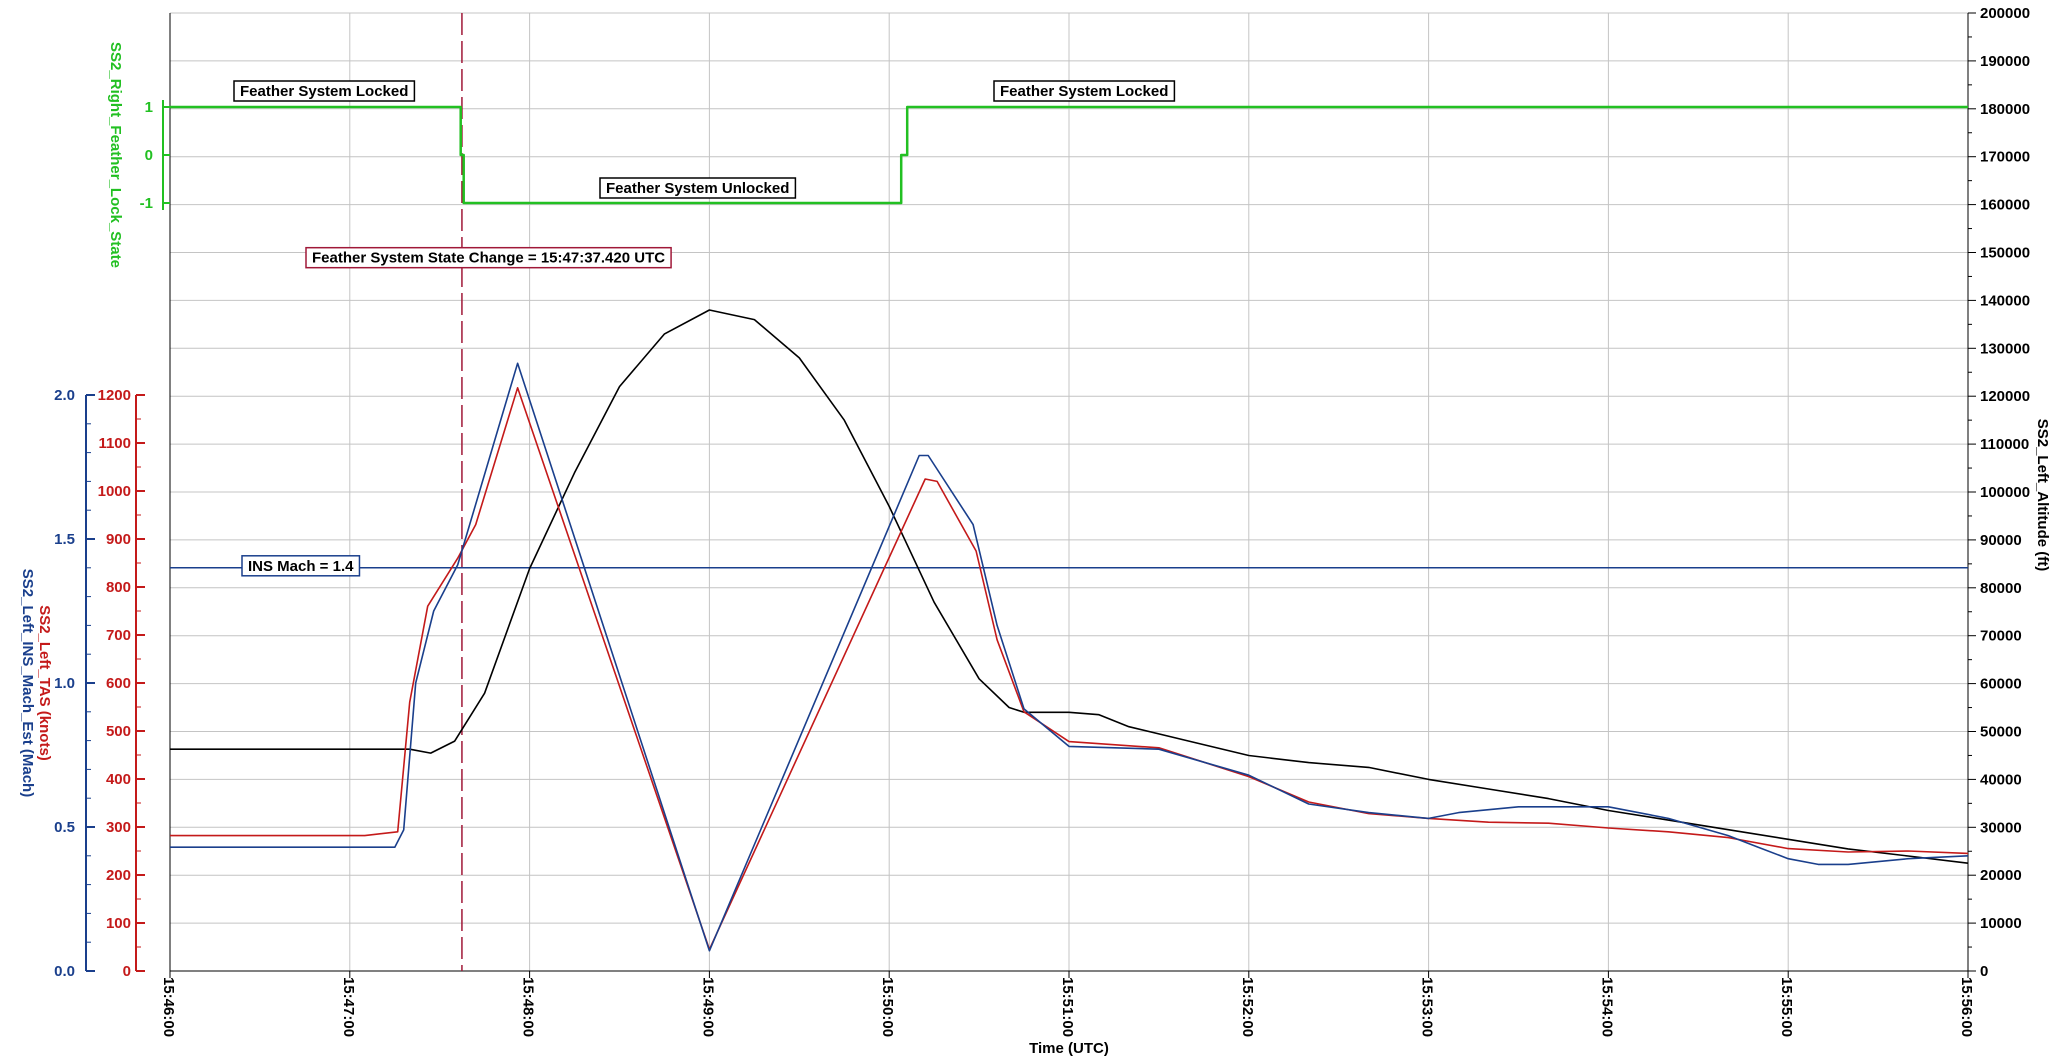  Describe the element at coordinates (64, 395) in the screenshot. I see `mach-tick-label: 2.0` at that location.